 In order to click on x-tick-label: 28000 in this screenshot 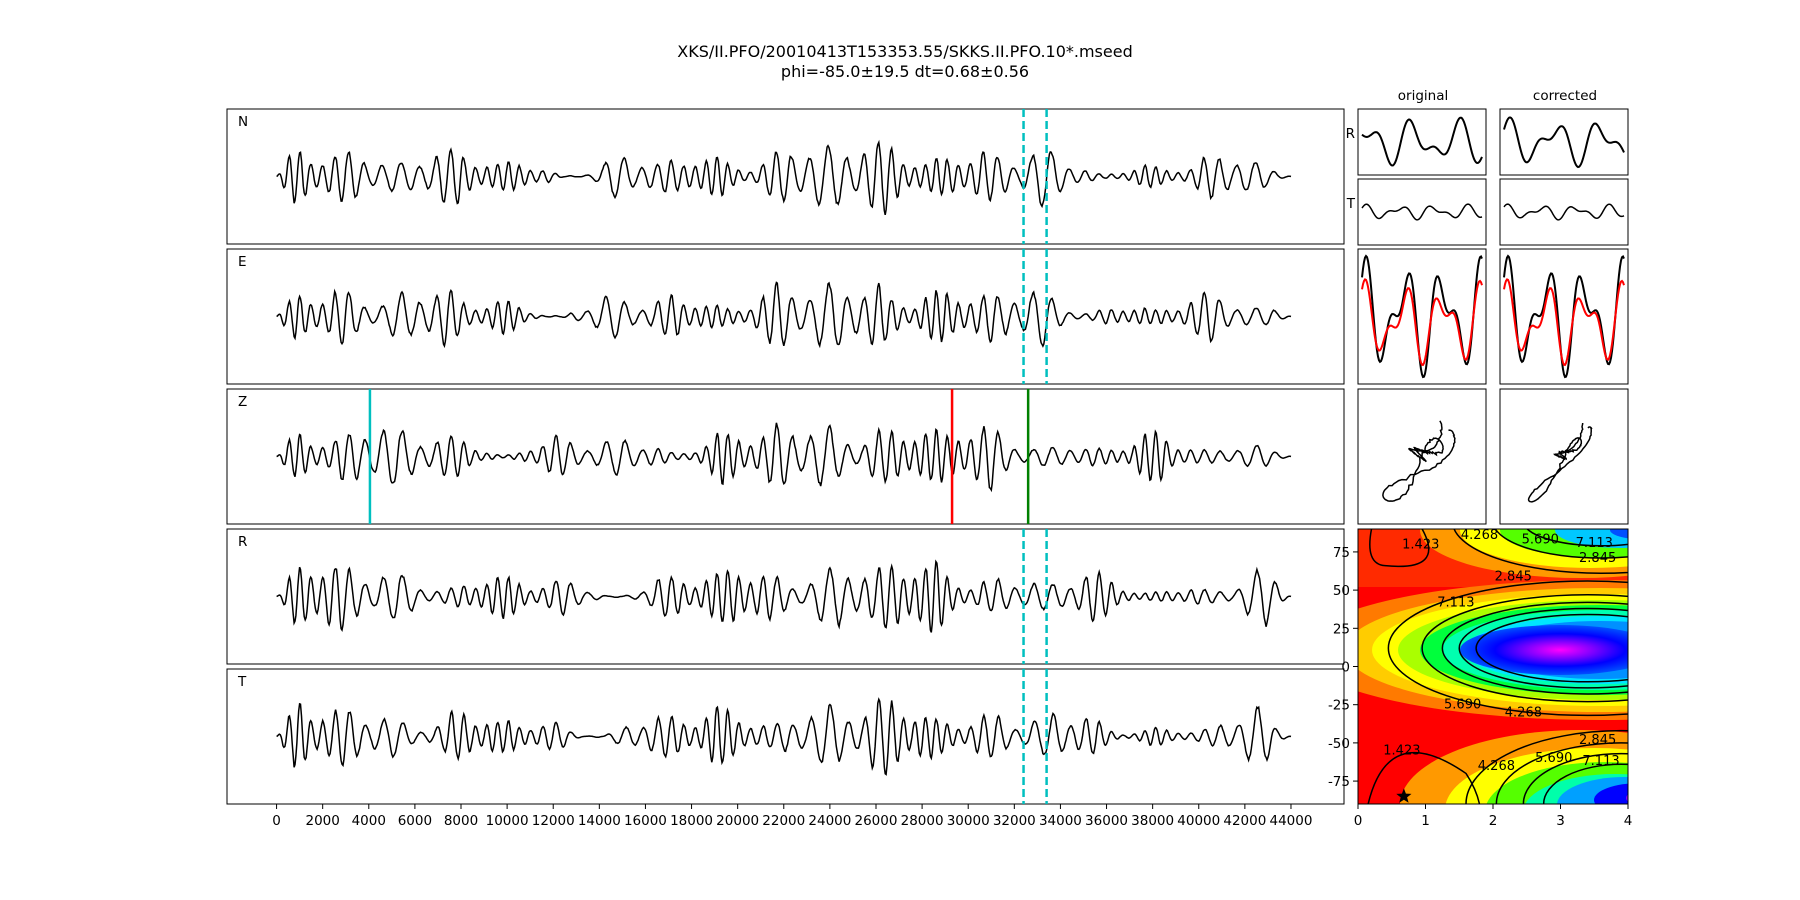, I will do `click(922, 821)`.